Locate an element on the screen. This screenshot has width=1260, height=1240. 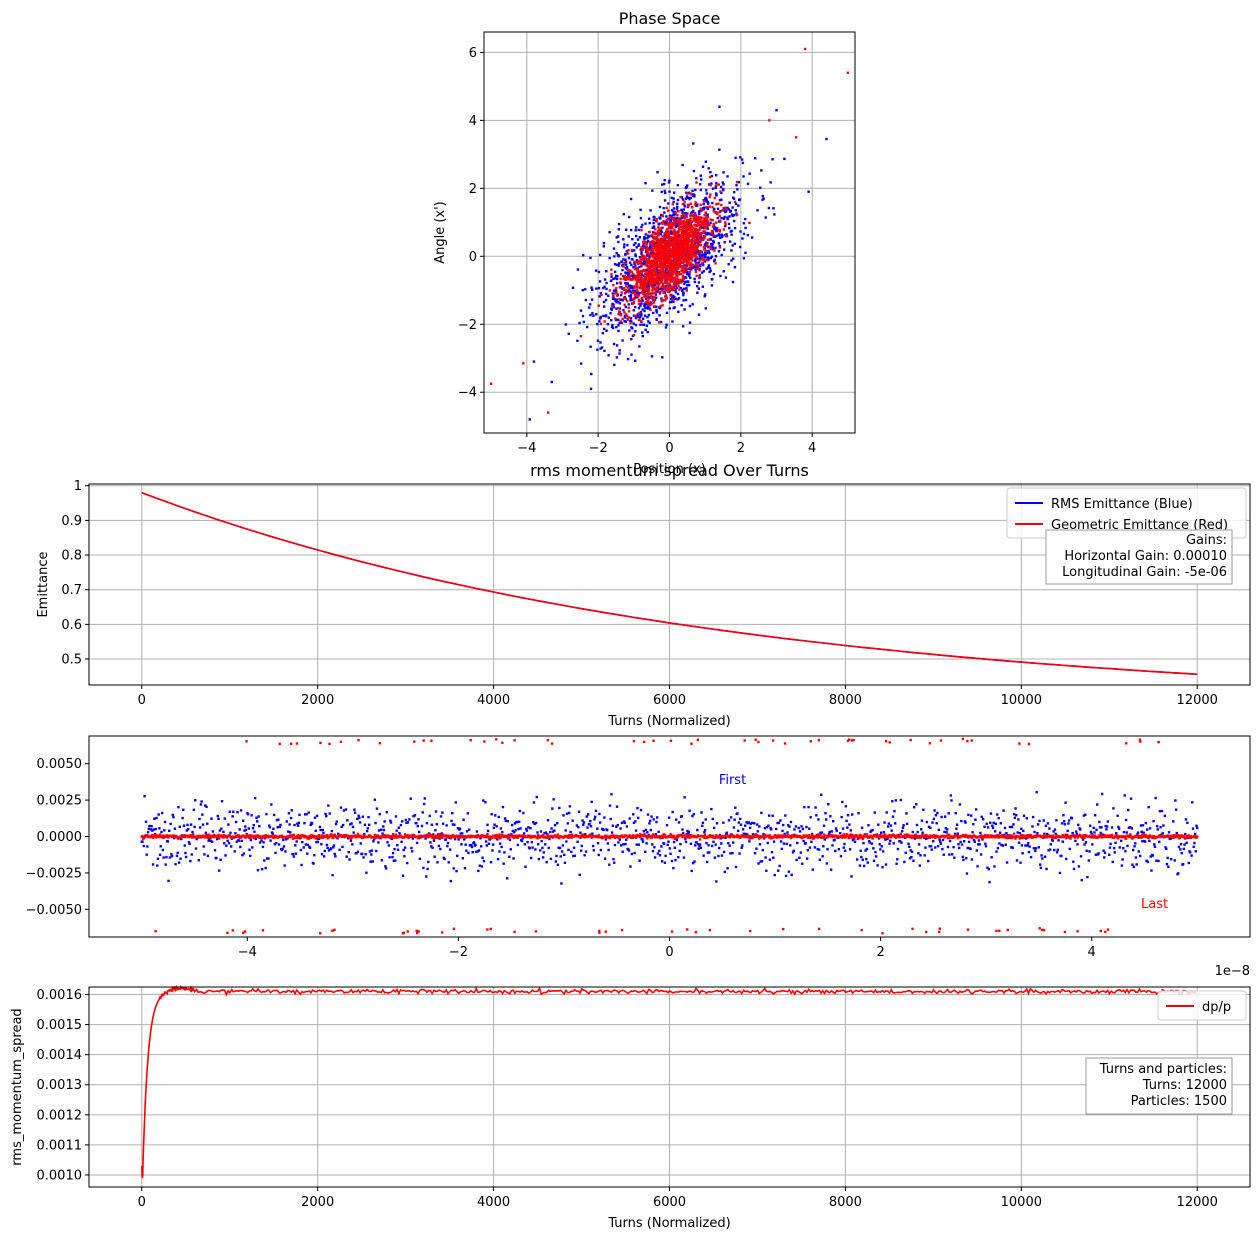
y-tick-label: 0.7 is located at coordinates (71, 590).